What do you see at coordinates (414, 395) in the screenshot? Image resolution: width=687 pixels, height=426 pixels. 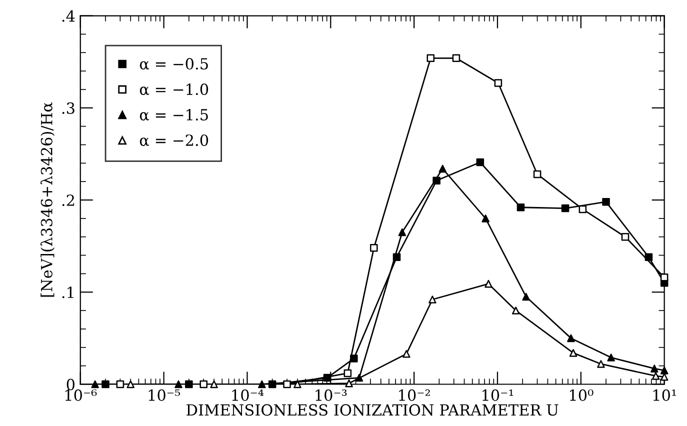 I see `x-tick-label: 10⁻²` at bounding box center [414, 395].